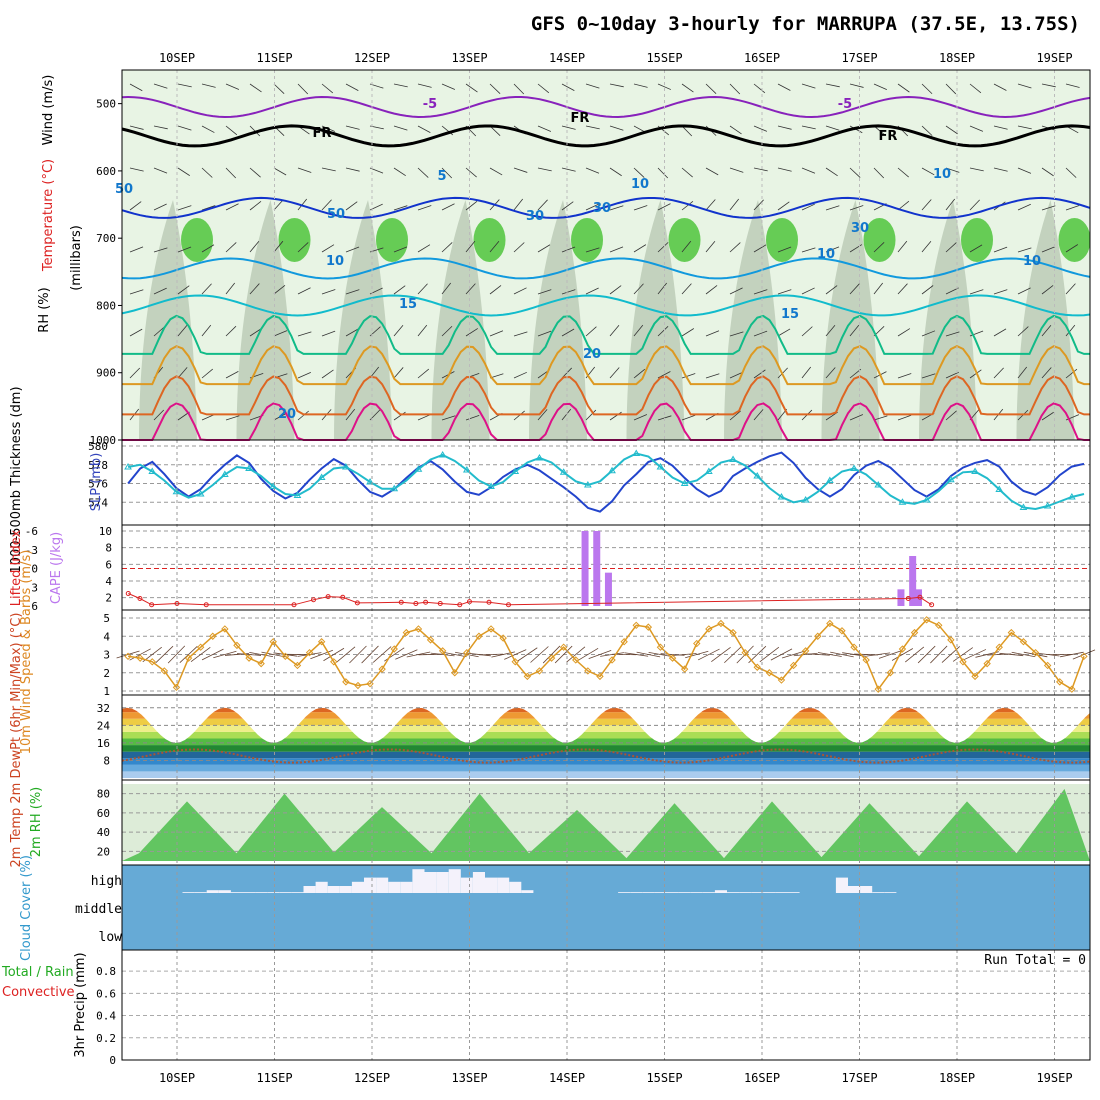  Describe the element at coordinates (106, 171) in the screenshot. I see `upper-y-tick: 600` at that location.